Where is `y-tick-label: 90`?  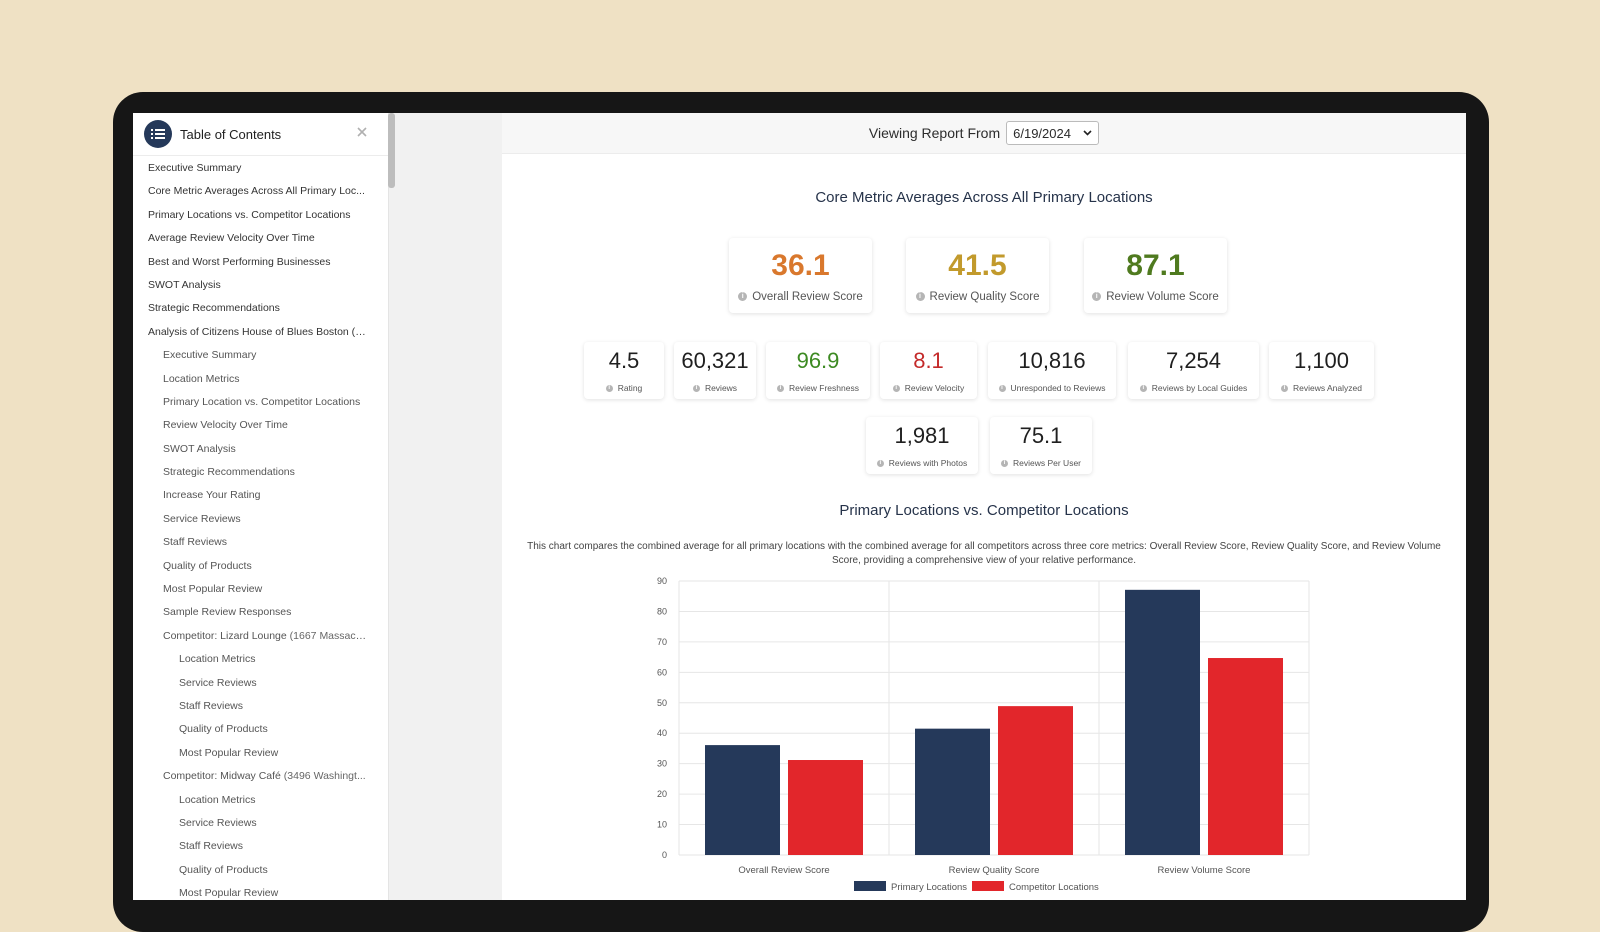
y-tick-label: 90 is located at coordinates (662, 581).